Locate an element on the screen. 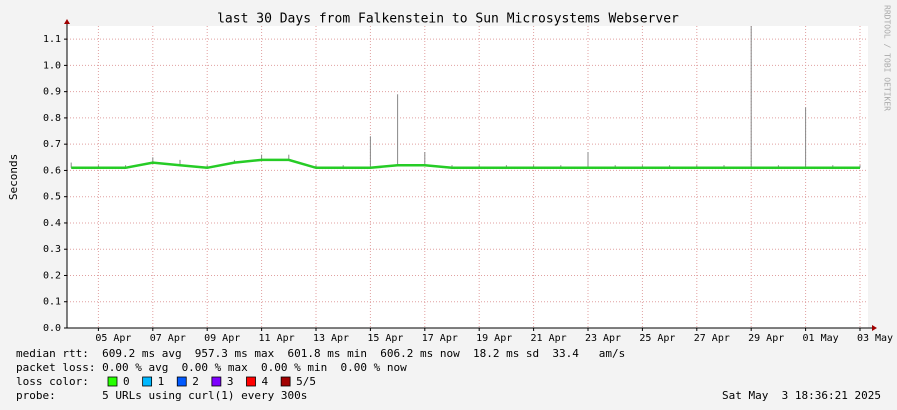  y-tick-label: 0.5 is located at coordinates (52, 197).